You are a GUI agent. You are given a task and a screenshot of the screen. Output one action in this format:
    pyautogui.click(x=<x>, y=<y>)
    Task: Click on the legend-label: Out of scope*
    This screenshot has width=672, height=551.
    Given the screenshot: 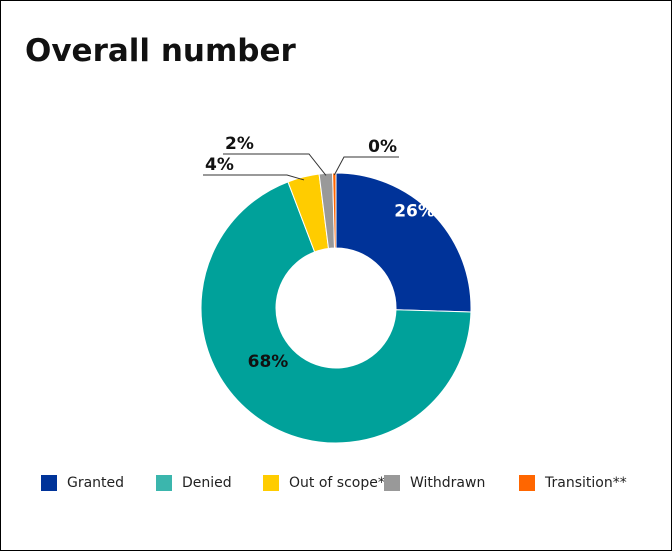 What is the action you would take?
    pyautogui.click(x=337, y=483)
    